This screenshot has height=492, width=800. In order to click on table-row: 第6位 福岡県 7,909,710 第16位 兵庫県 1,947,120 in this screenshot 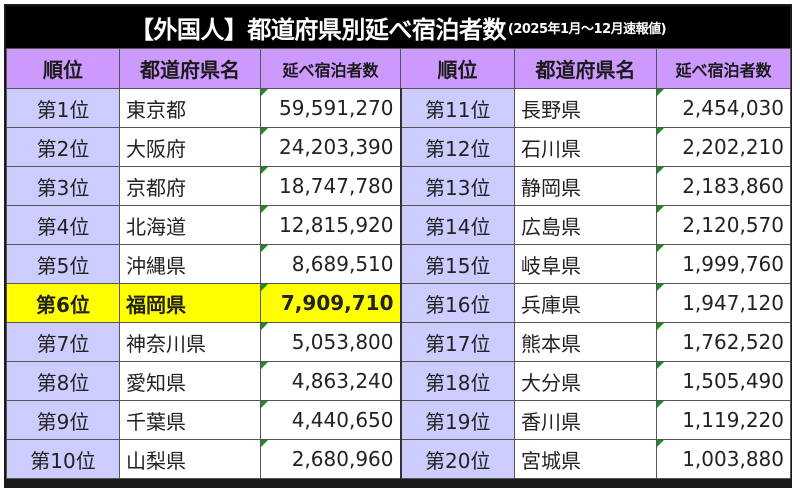, I will do `click(398, 303)`.